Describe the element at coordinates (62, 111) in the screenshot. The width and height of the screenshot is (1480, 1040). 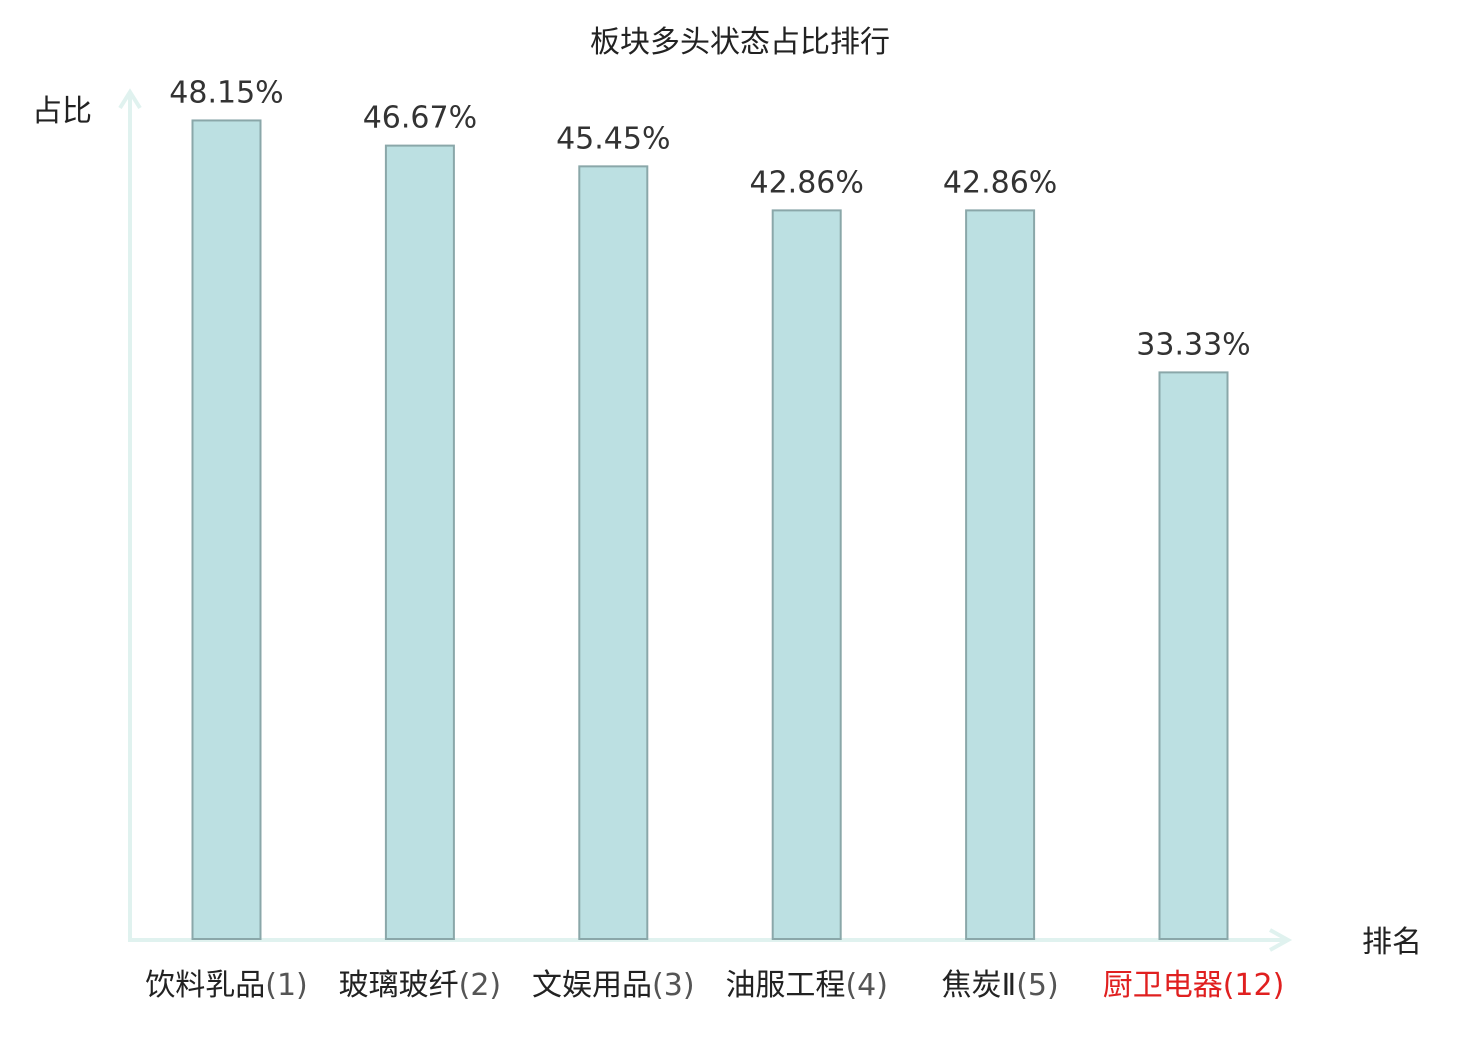
I see `y-axis-label: 占比` at that location.